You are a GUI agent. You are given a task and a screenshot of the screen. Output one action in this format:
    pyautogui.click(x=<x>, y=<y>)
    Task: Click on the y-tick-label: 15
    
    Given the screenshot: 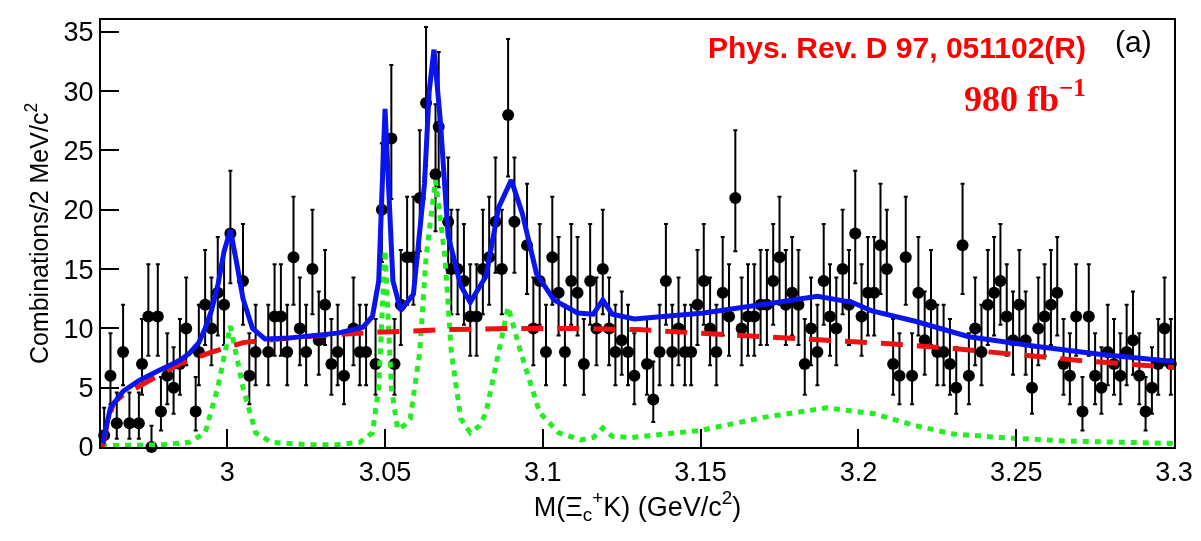 What is the action you would take?
    pyautogui.click(x=78, y=269)
    